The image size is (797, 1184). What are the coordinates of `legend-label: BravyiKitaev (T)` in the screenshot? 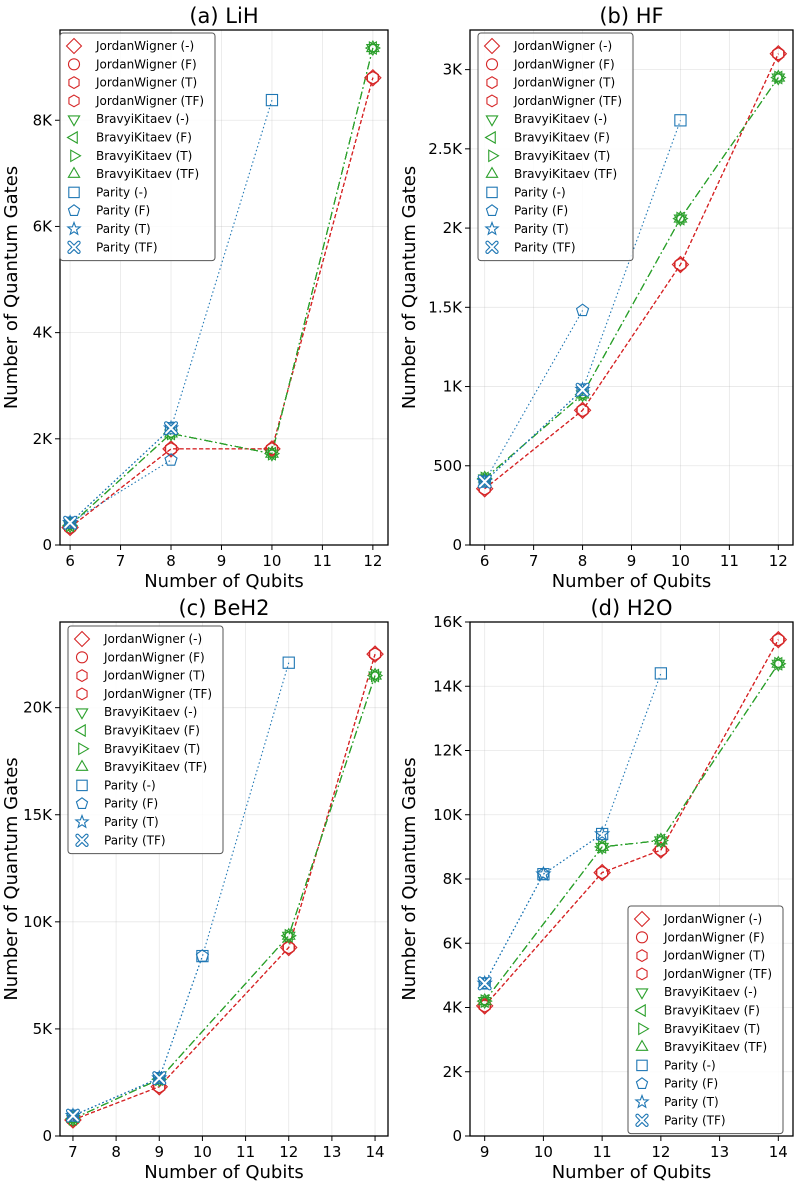 It's located at (562, 156).